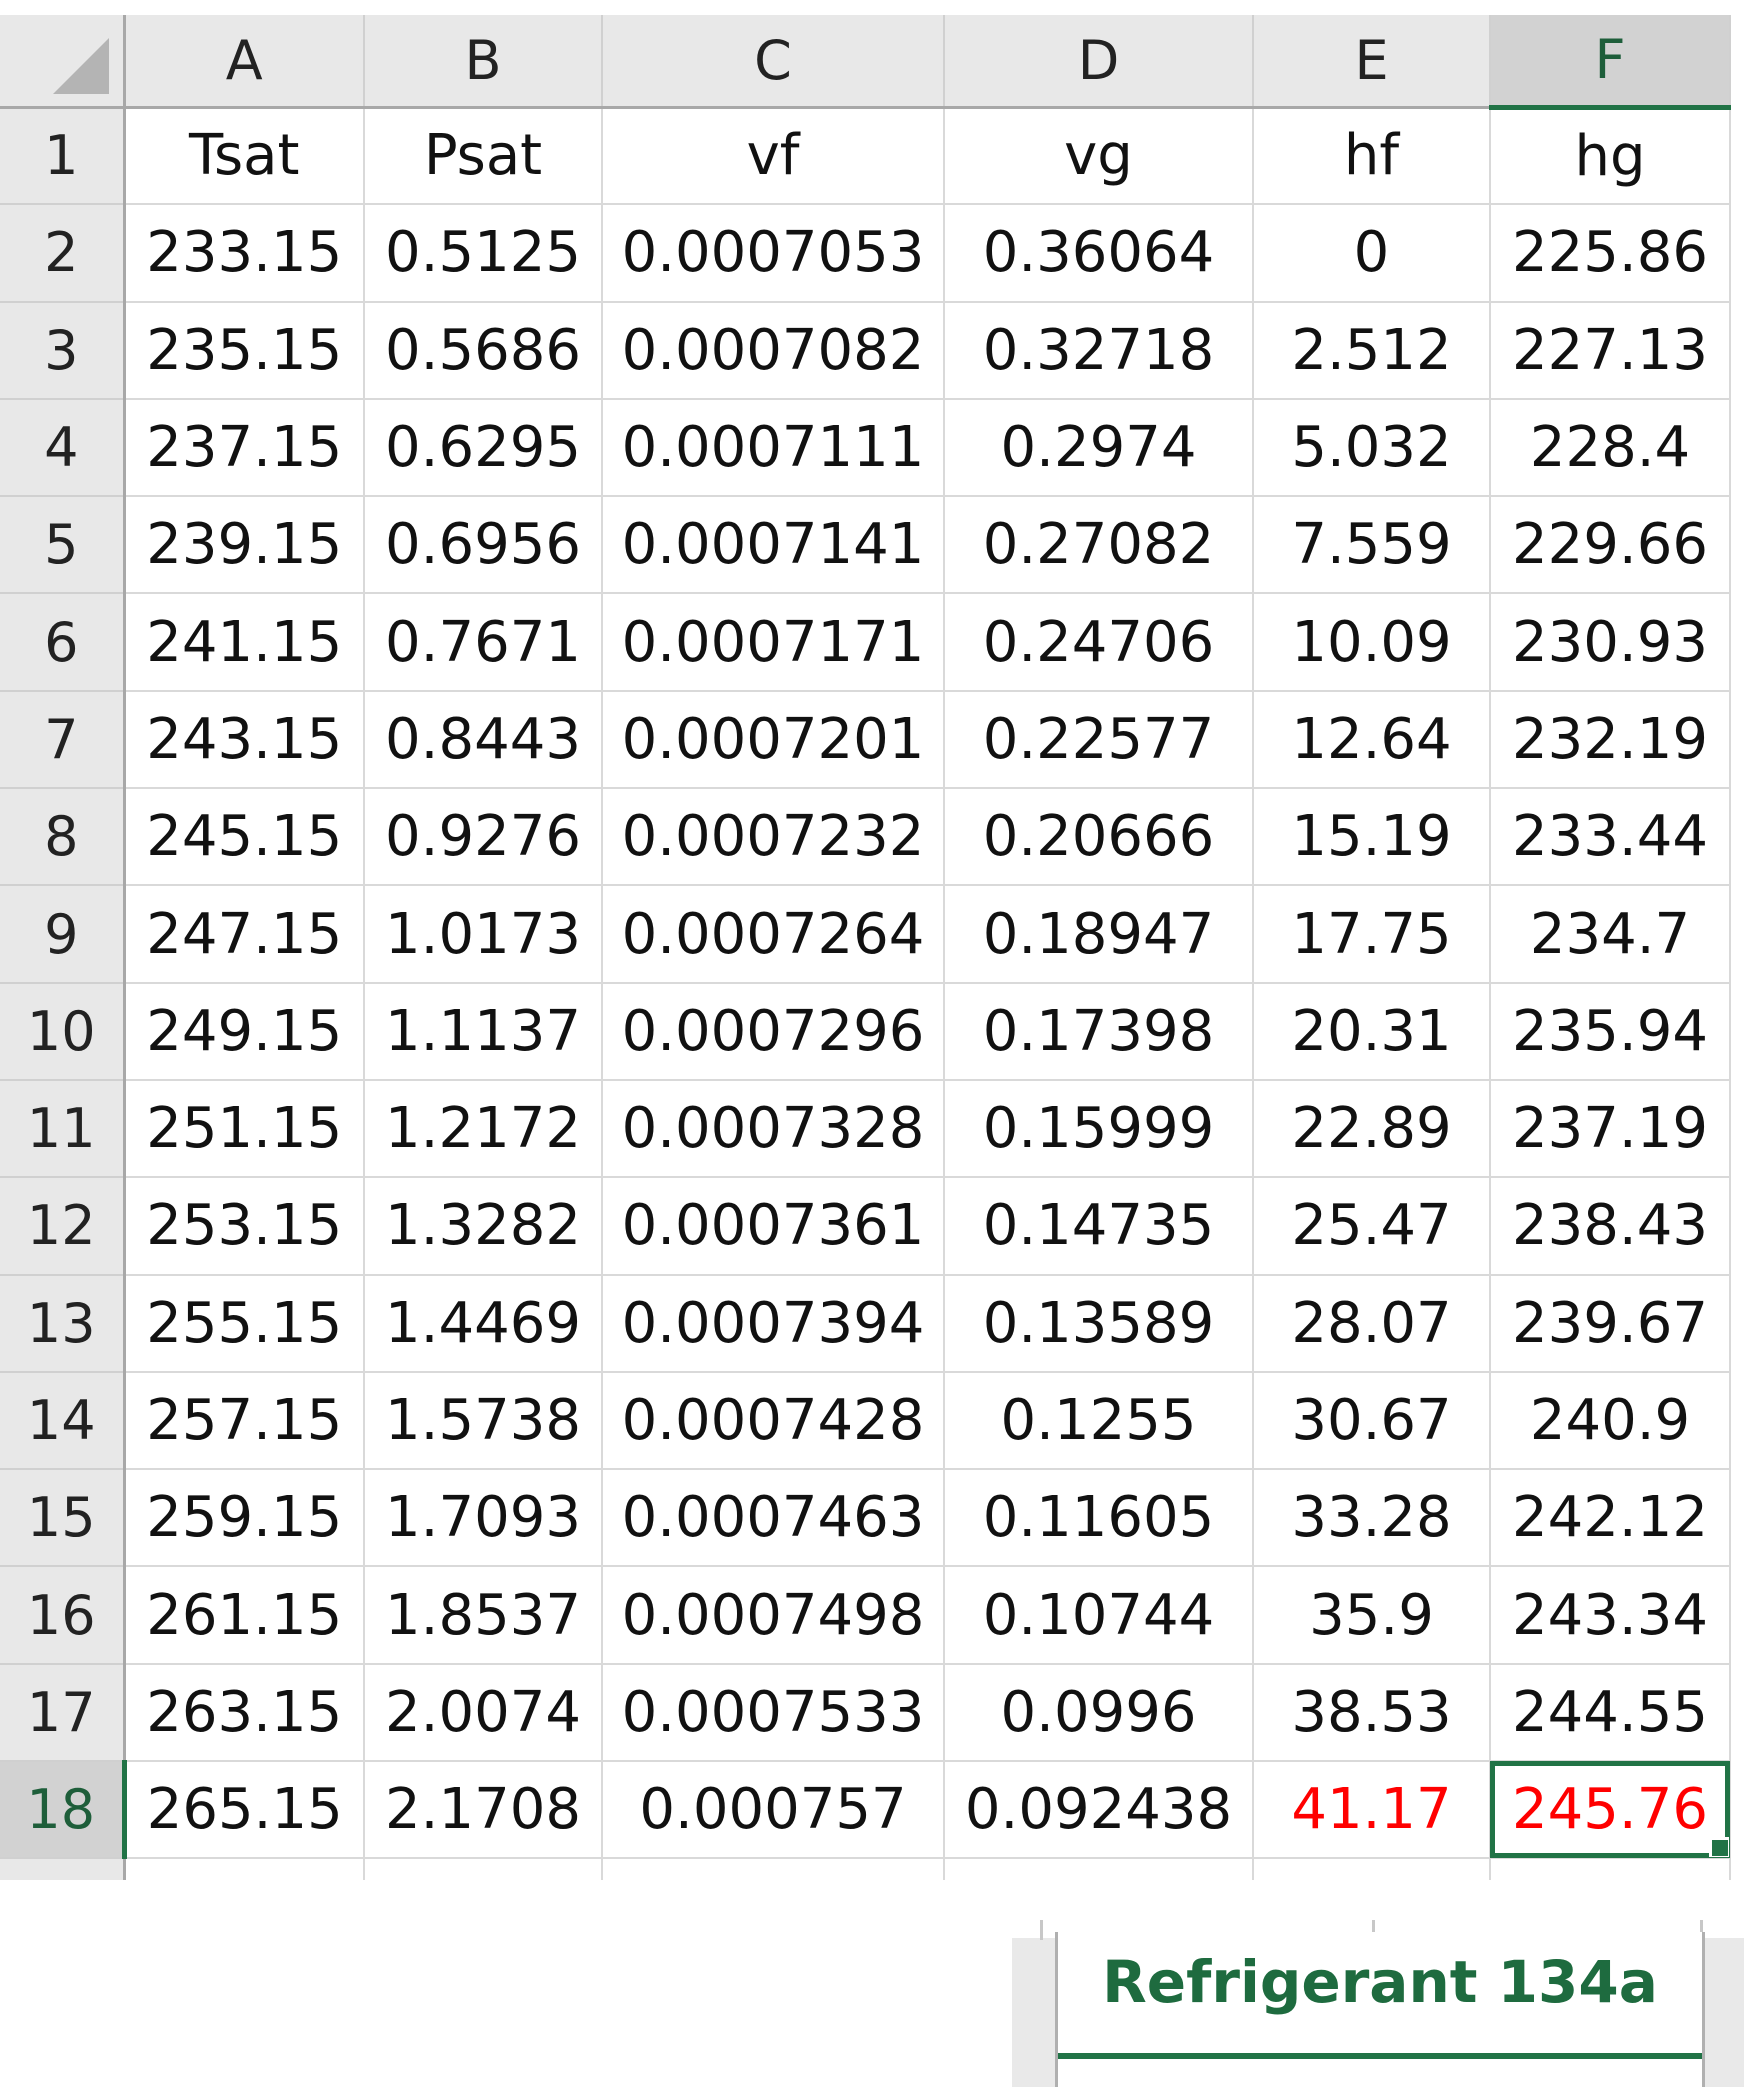  What do you see at coordinates (483, 1129) in the screenshot?
I see `cell-b11: 1.2172` at bounding box center [483, 1129].